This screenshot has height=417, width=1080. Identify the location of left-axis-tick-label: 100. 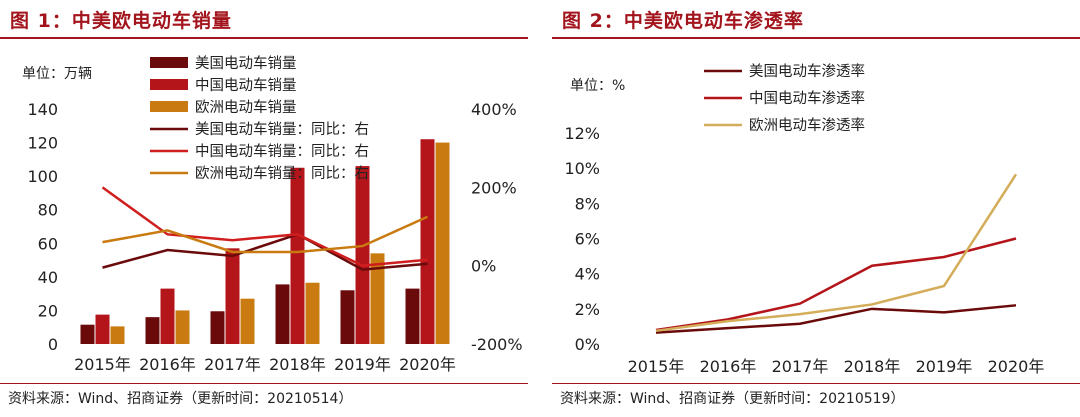
(42, 176).